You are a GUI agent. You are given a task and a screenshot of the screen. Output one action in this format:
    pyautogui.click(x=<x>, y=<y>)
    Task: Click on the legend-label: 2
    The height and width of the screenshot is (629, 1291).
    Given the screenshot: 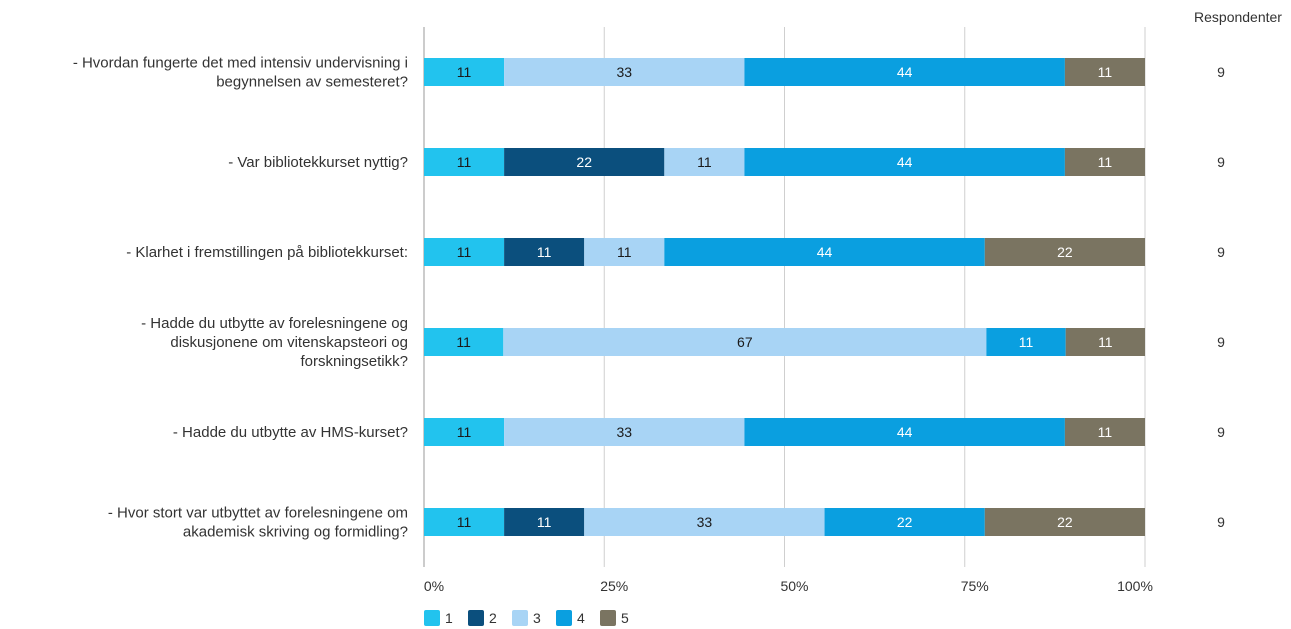 What is the action you would take?
    pyautogui.click(x=493, y=618)
    